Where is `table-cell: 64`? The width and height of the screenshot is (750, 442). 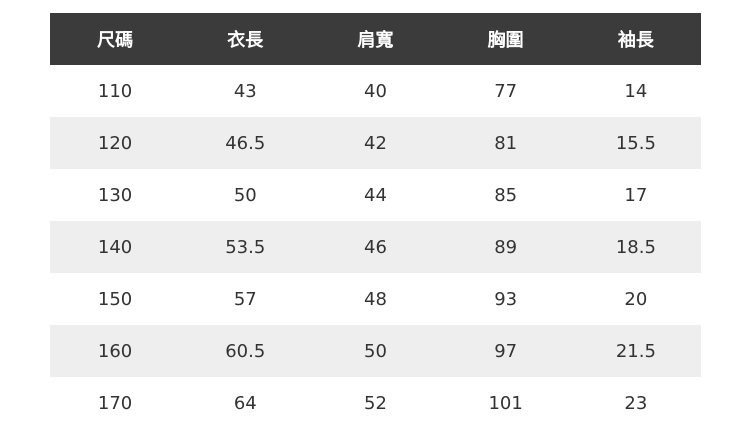
table-cell: 64 is located at coordinates (245, 403).